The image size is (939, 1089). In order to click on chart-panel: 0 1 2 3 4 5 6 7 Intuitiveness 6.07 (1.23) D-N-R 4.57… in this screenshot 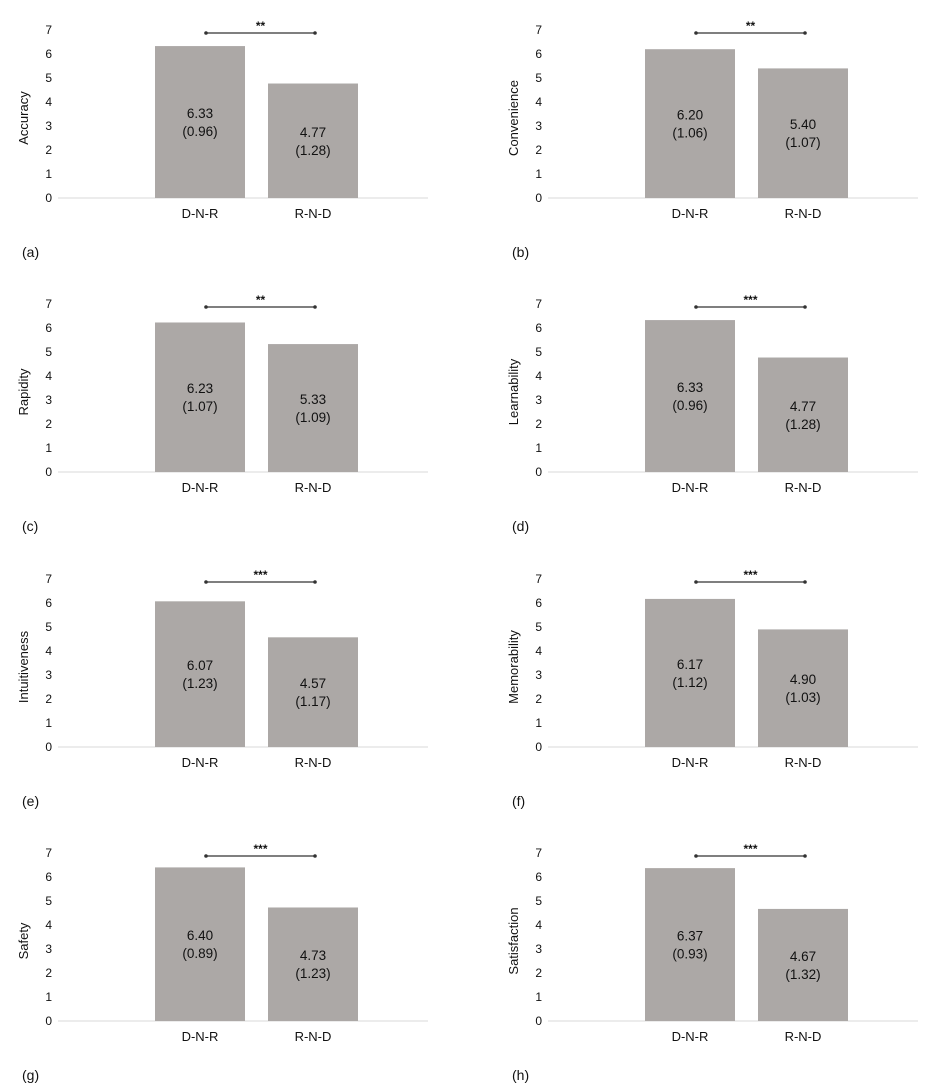, I will do `click(222, 688)`.